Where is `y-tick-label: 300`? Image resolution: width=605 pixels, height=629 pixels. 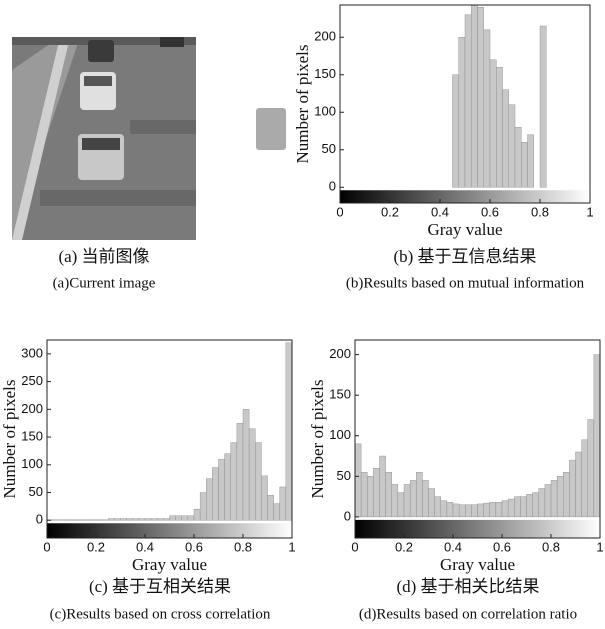
y-tick-label: 300 is located at coordinates (32, 352).